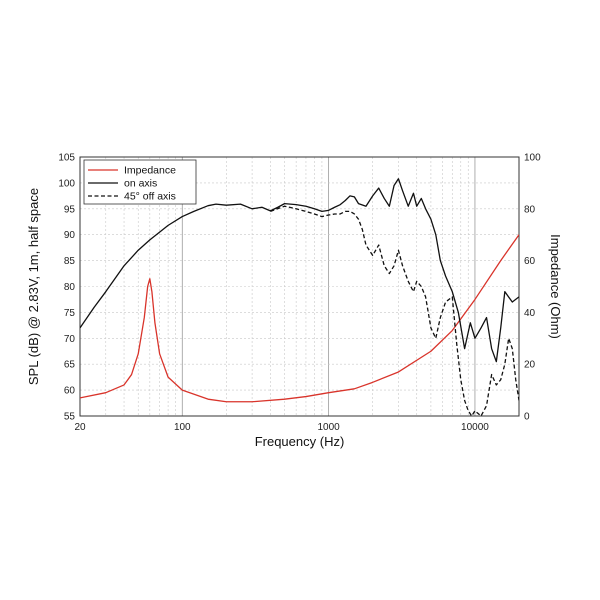 This screenshot has height=600, width=600. What do you see at coordinates (555, 286) in the screenshot?
I see `y2-axis-label: Impedance (Ohm)` at bounding box center [555, 286].